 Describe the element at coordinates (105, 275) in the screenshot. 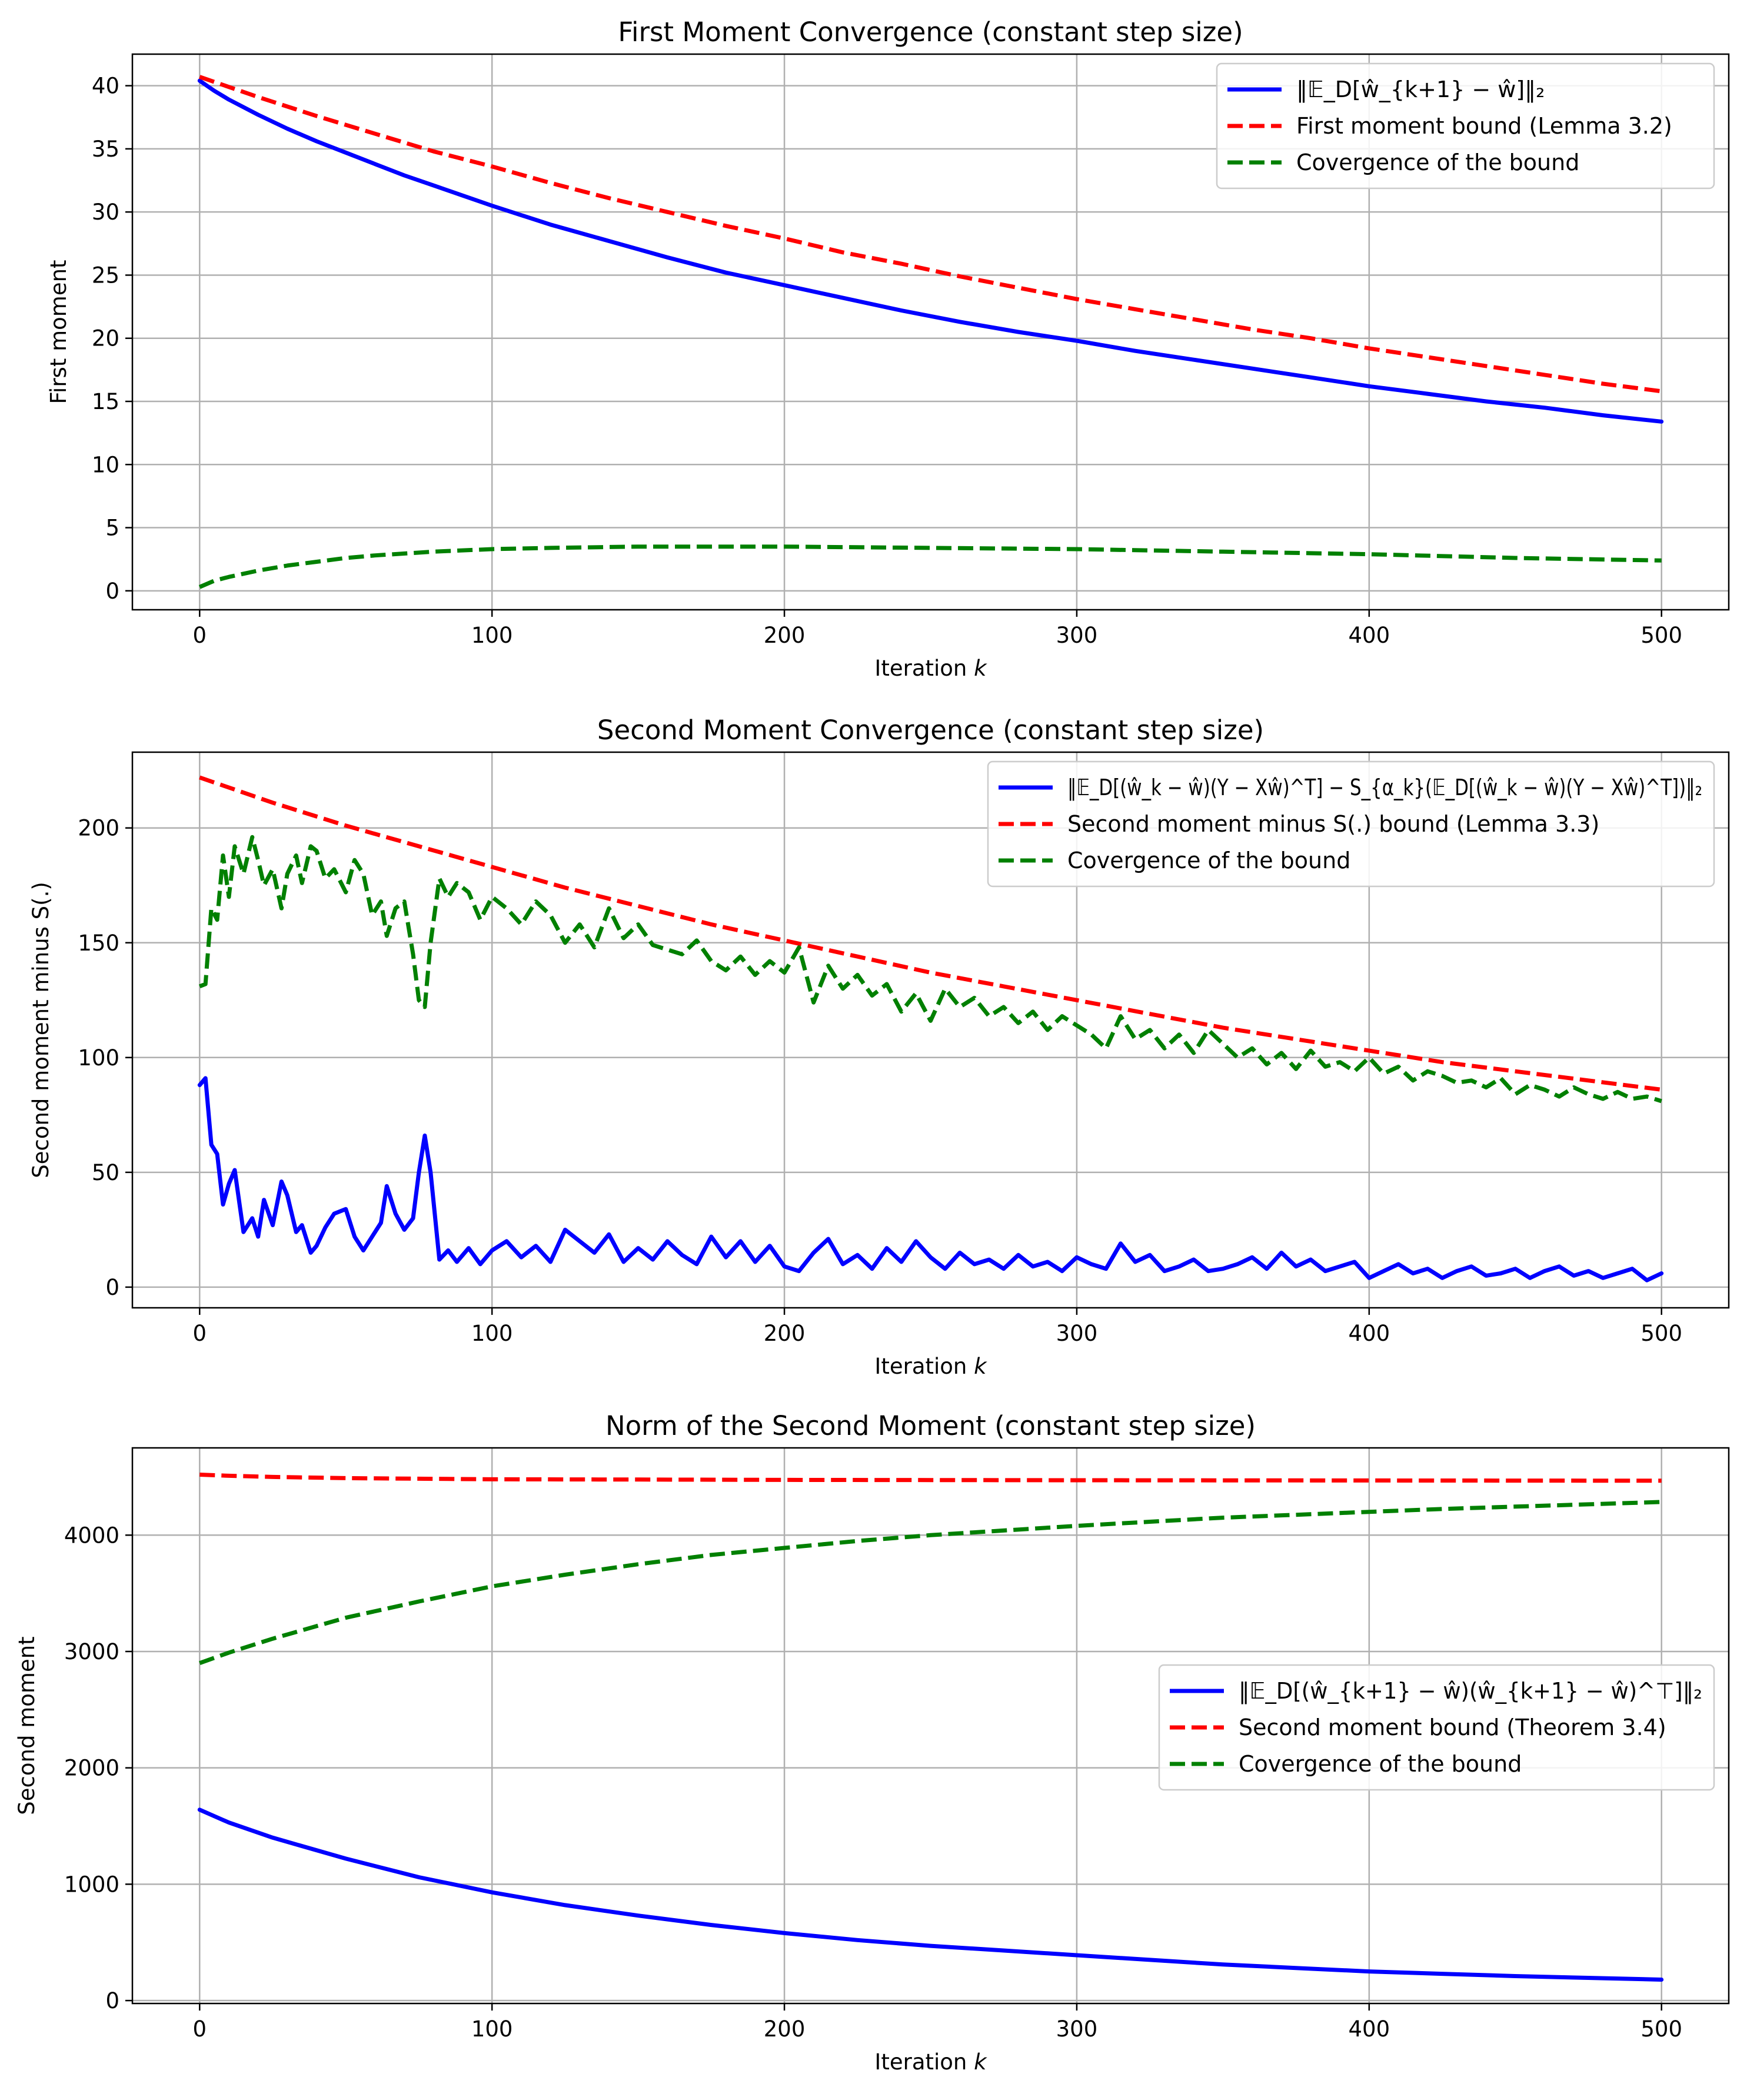

I see `y-tick-label: 25` at that location.